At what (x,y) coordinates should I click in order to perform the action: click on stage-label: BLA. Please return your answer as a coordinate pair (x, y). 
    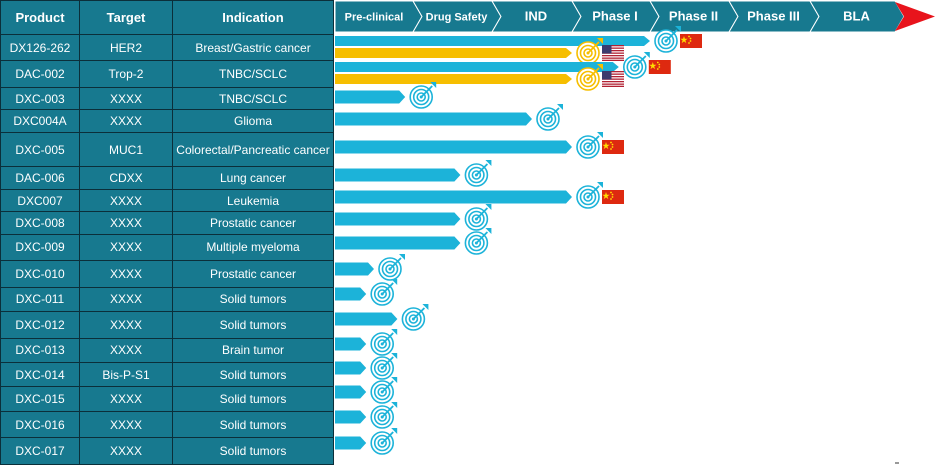
    Looking at the image, I should click on (856, 16).